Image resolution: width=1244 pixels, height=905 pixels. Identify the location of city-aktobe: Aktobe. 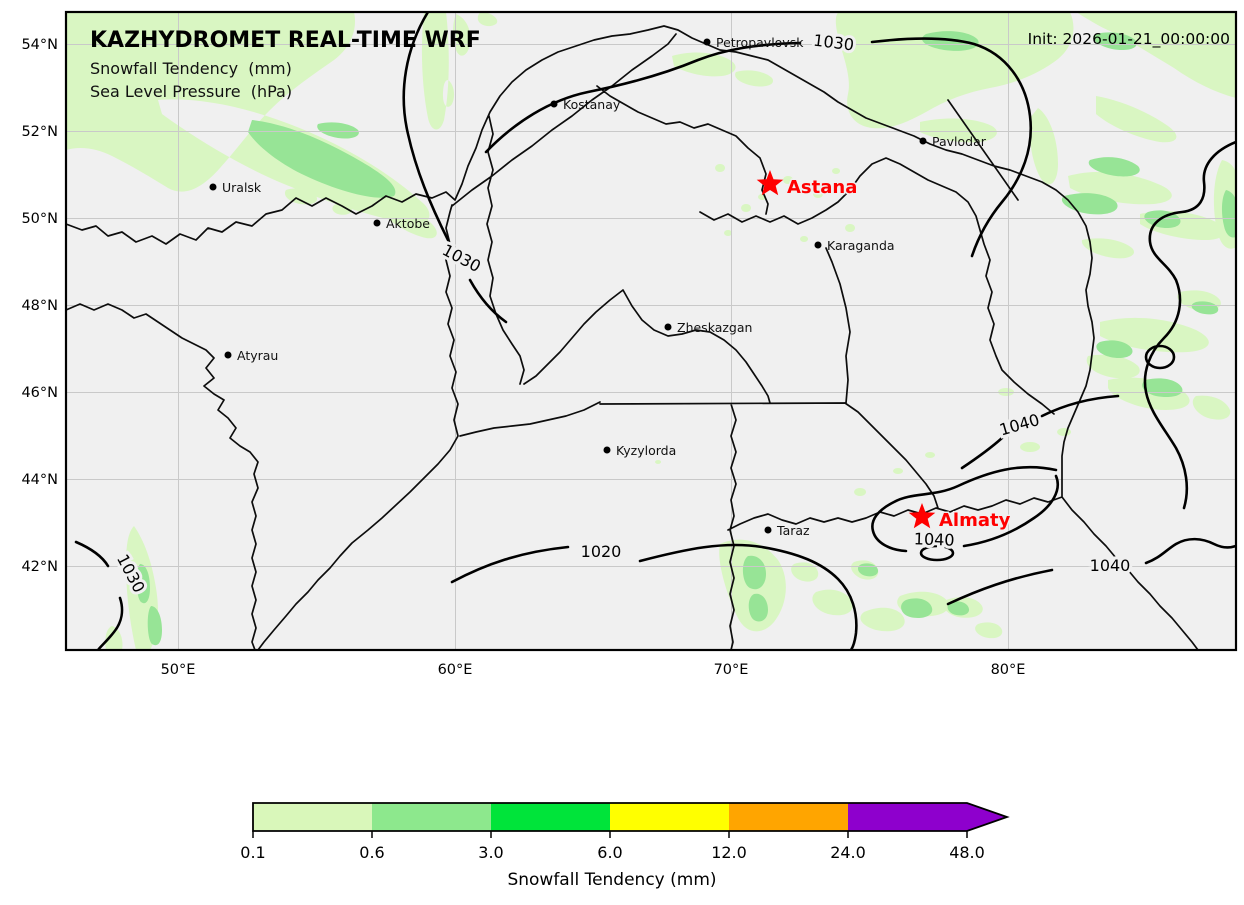
(401, 223).